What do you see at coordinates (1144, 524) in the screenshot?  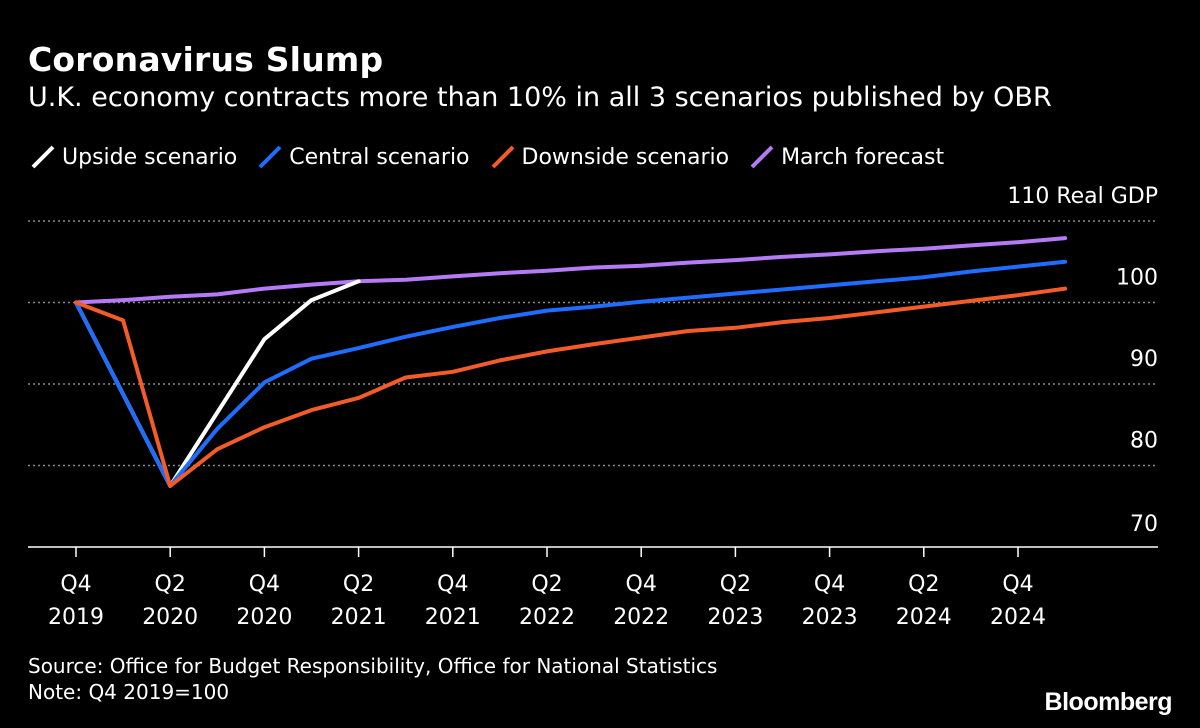 I see `y-tick-label-70: 70` at bounding box center [1144, 524].